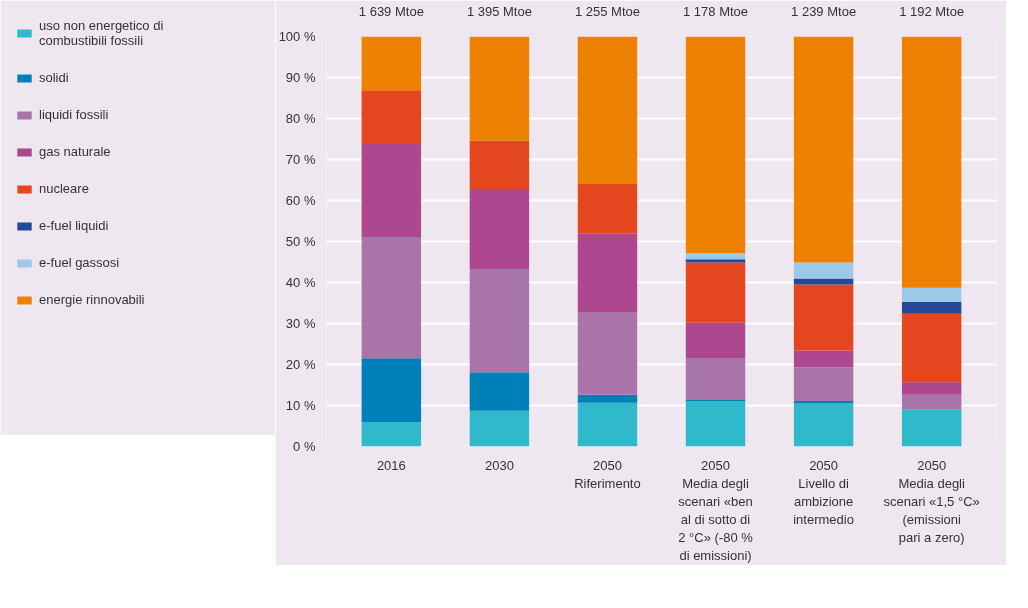 Image resolution: width=1028 pixels, height=608 pixels. I want to click on y-tick-label: 80 %, so click(300, 118).